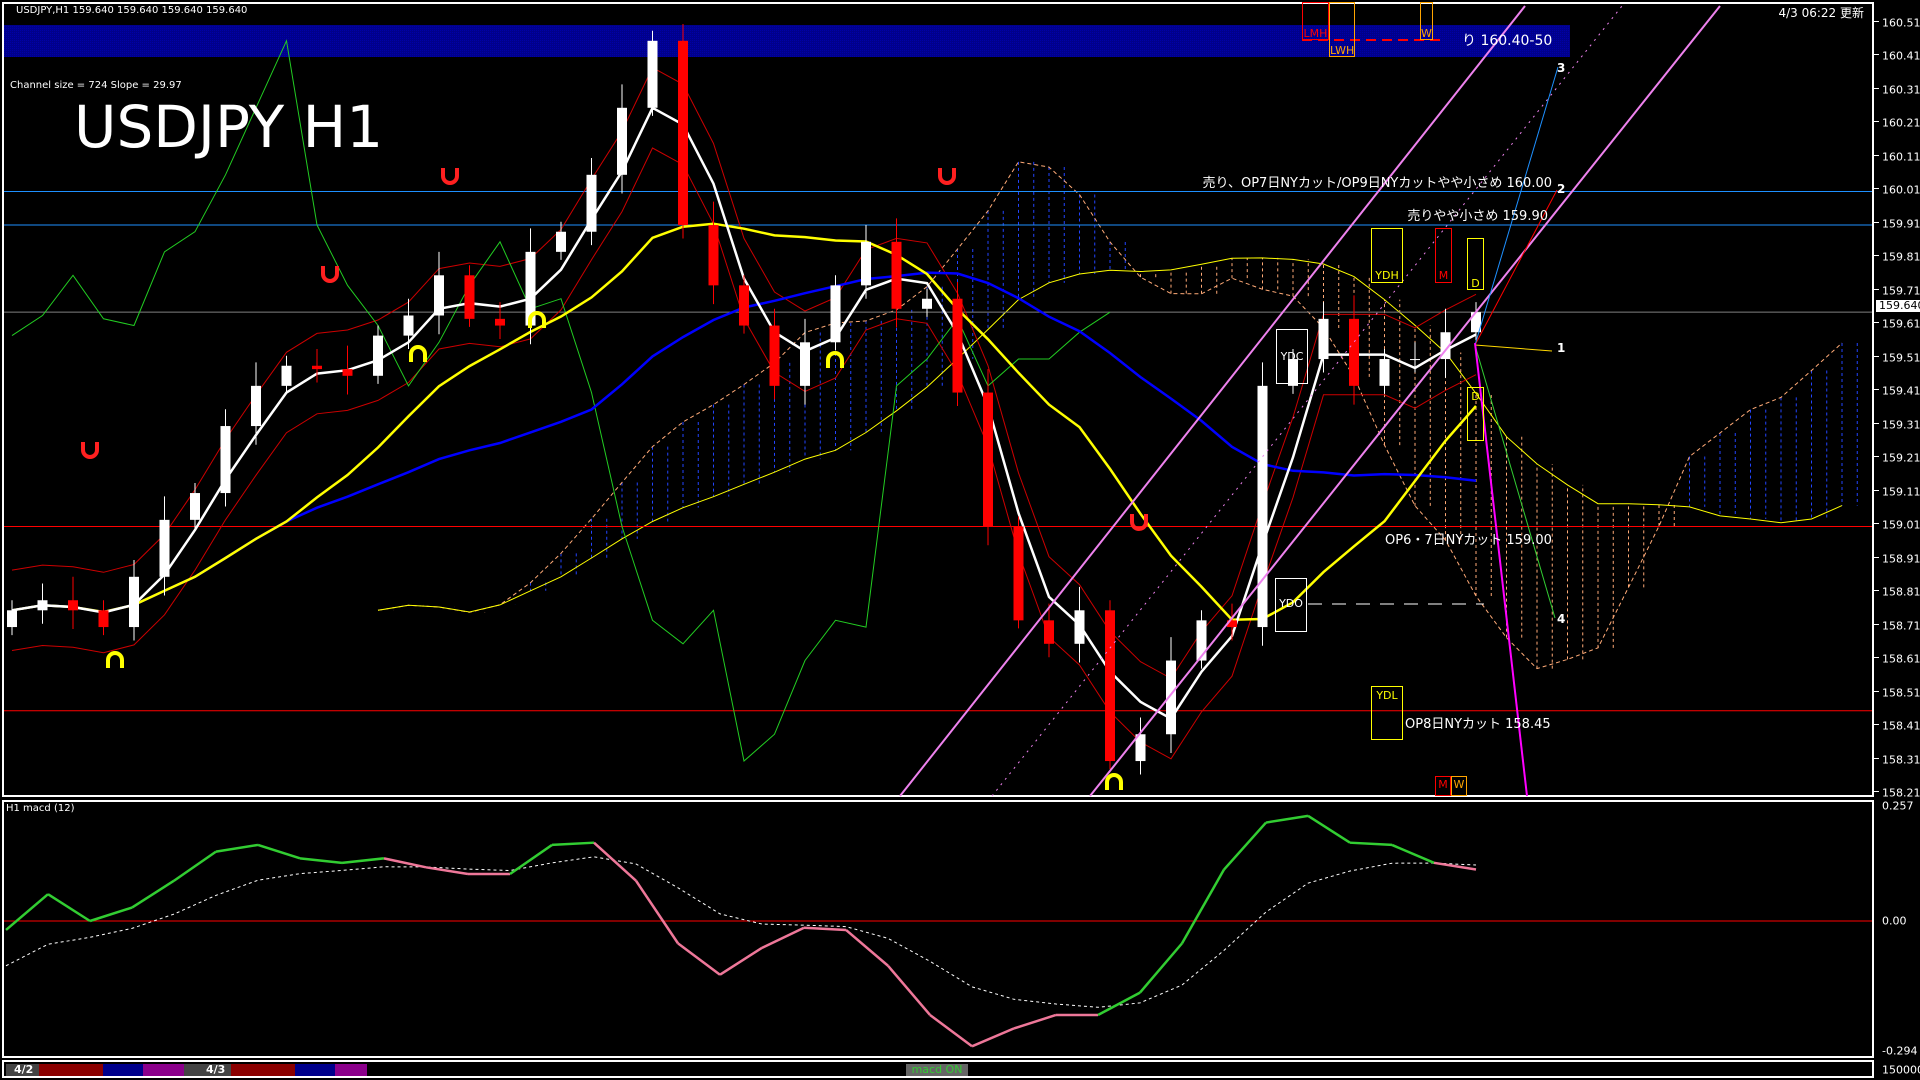  I want to click on ydo-box: YDO, so click(1291, 605).